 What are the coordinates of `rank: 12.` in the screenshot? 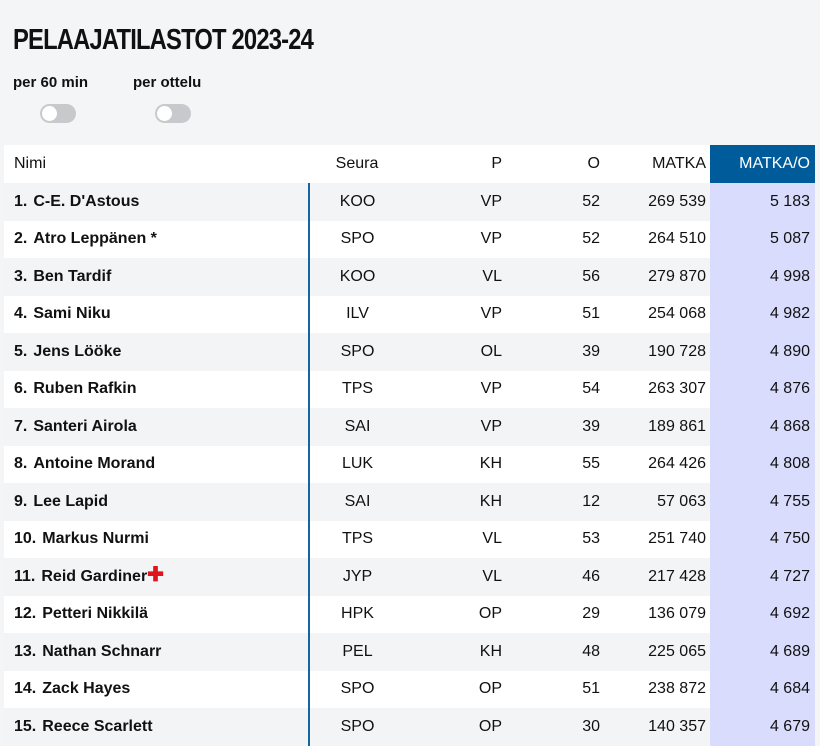 It's located at (25, 614).